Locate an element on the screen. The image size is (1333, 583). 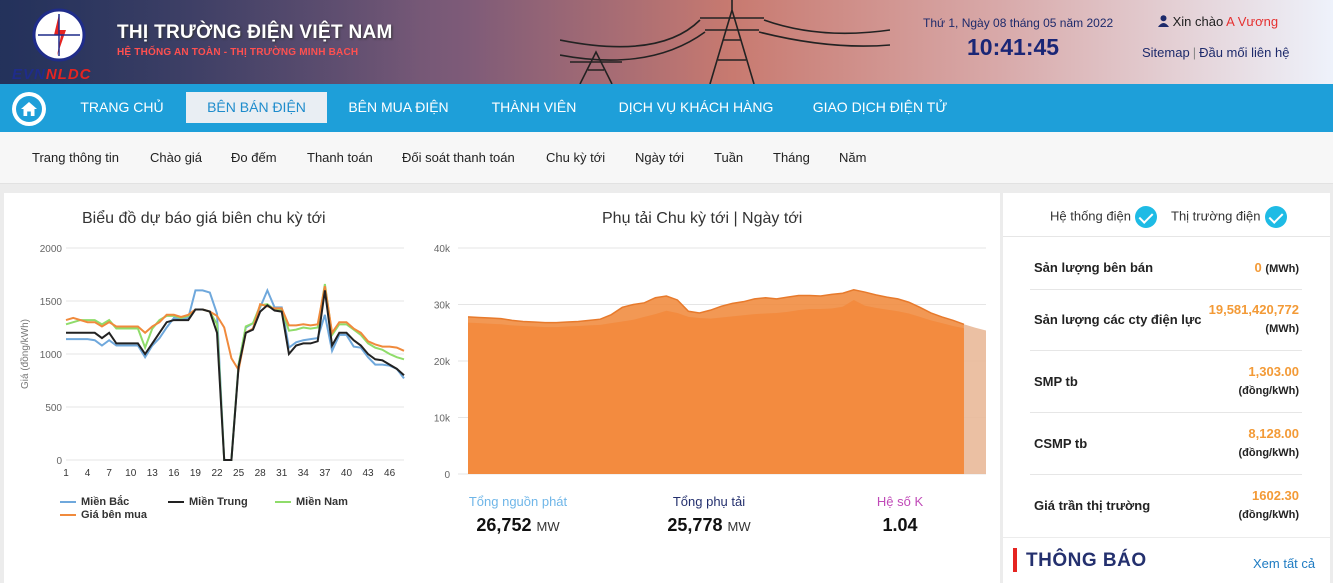
row-value-csmp-tb: 8,128.00 is located at coordinates (1273, 433).